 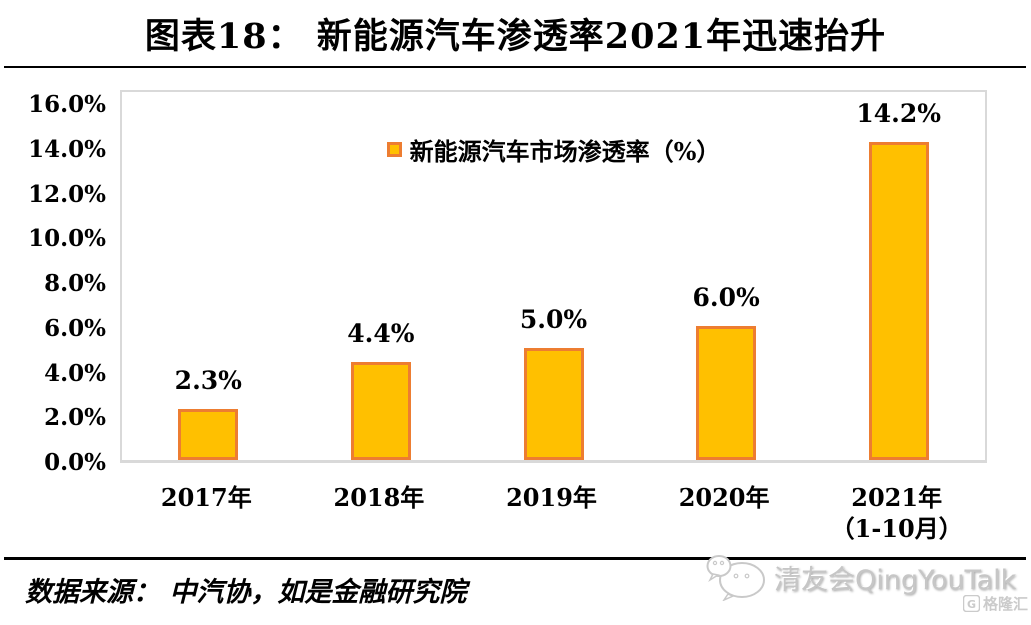 I want to click on bar-value-label: 6.0%, so click(x=726, y=297).